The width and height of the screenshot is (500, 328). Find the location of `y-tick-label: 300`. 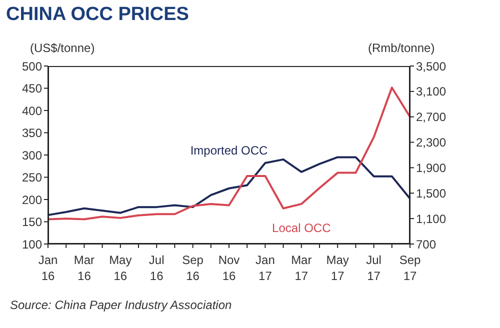

y-tick-label: 300 is located at coordinates (32, 155).